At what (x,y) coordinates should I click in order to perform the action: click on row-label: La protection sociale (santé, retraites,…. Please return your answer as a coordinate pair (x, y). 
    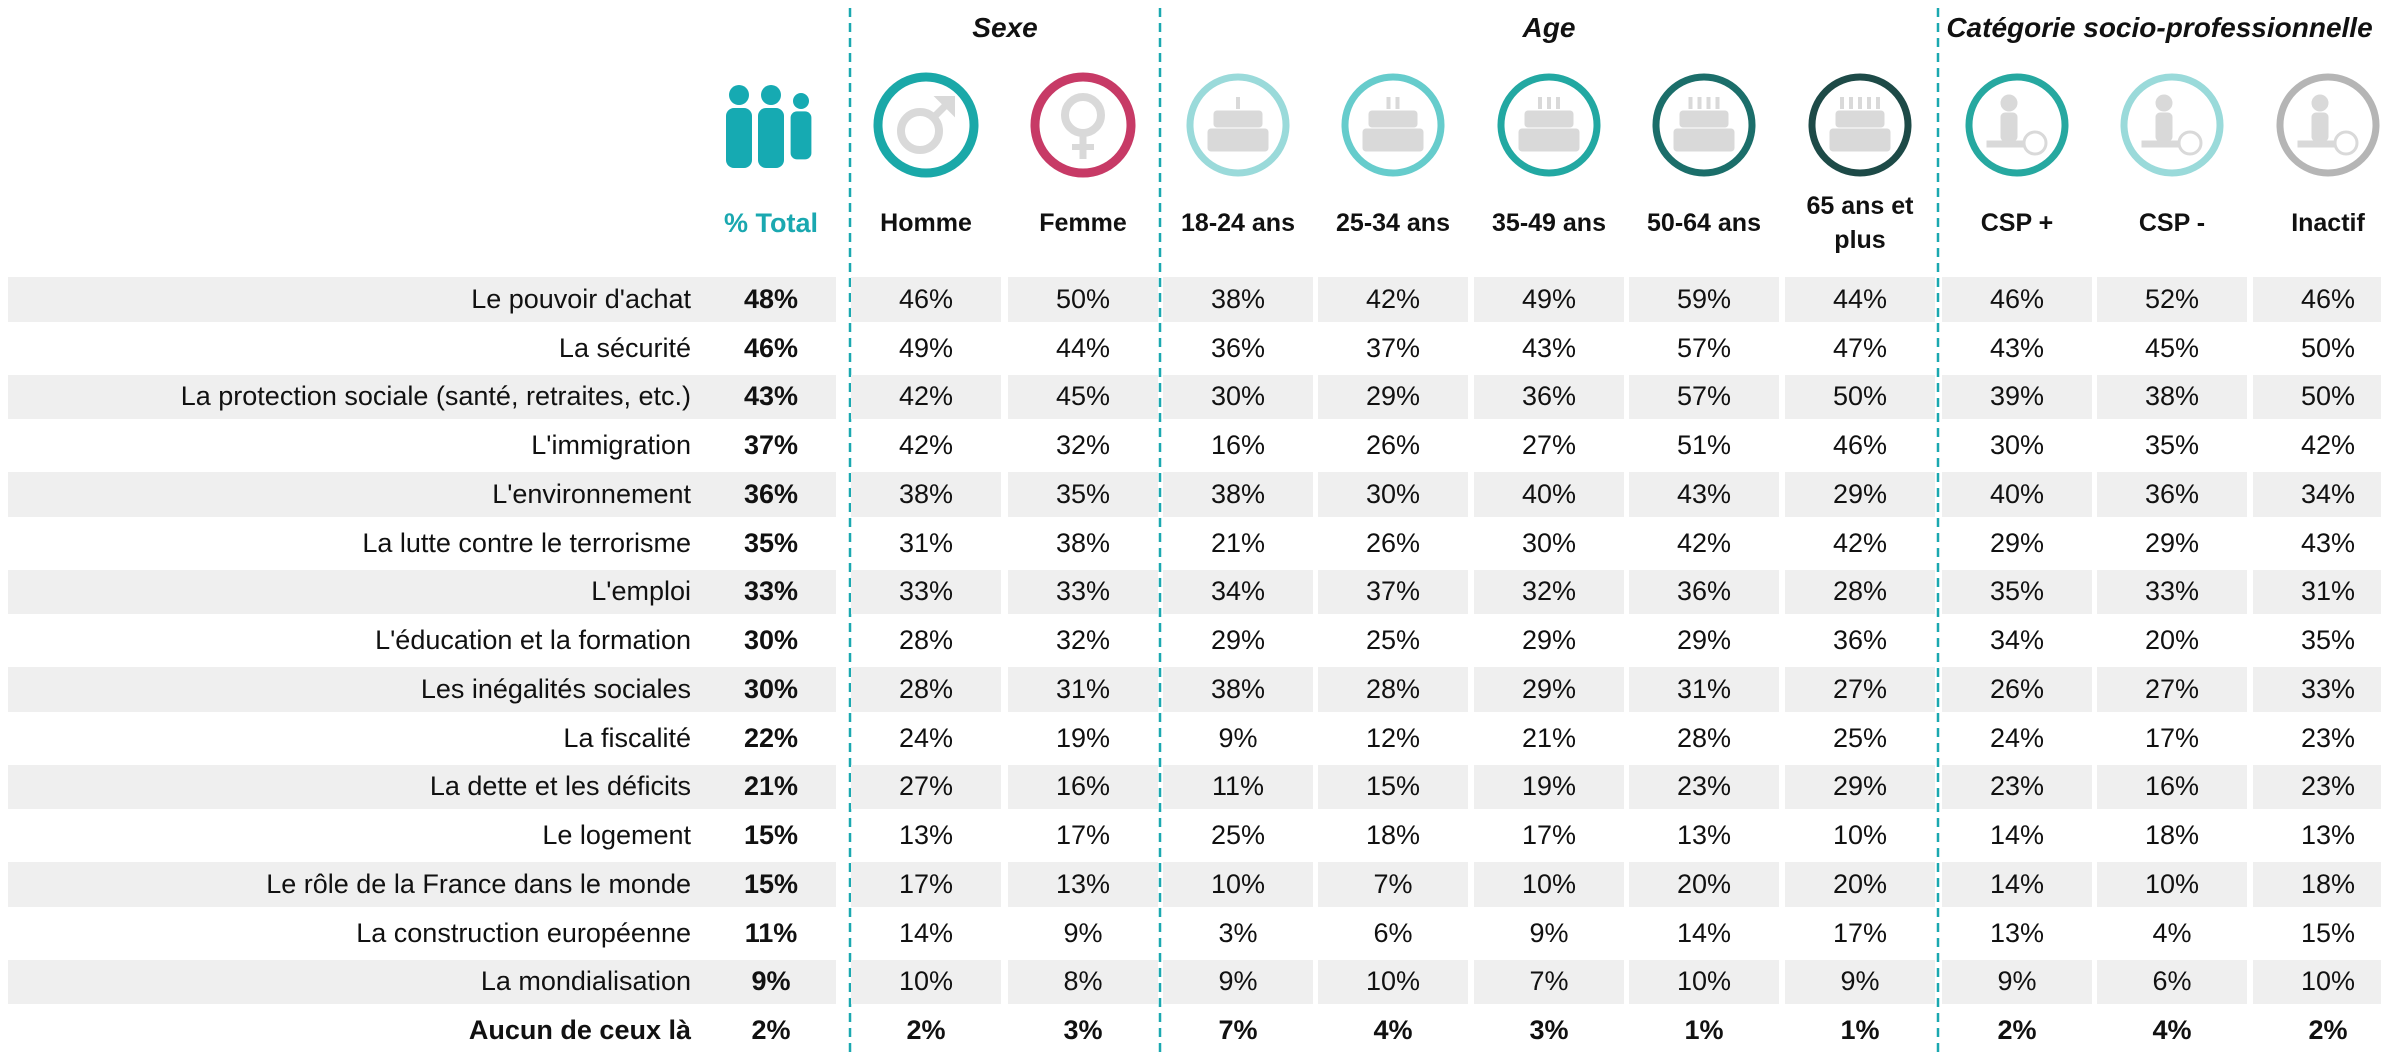
    Looking at the image, I should click on (435, 396).